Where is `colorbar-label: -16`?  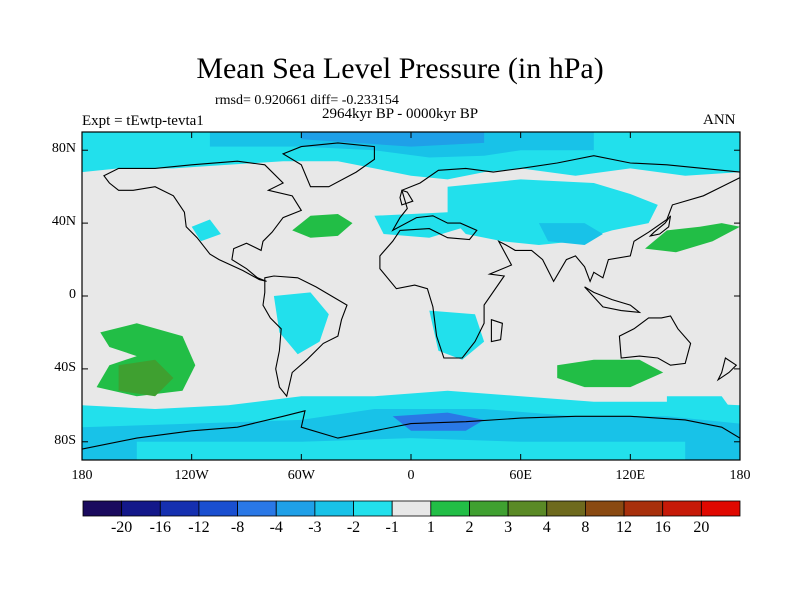
colorbar-label: -16 is located at coordinates (160, 527).